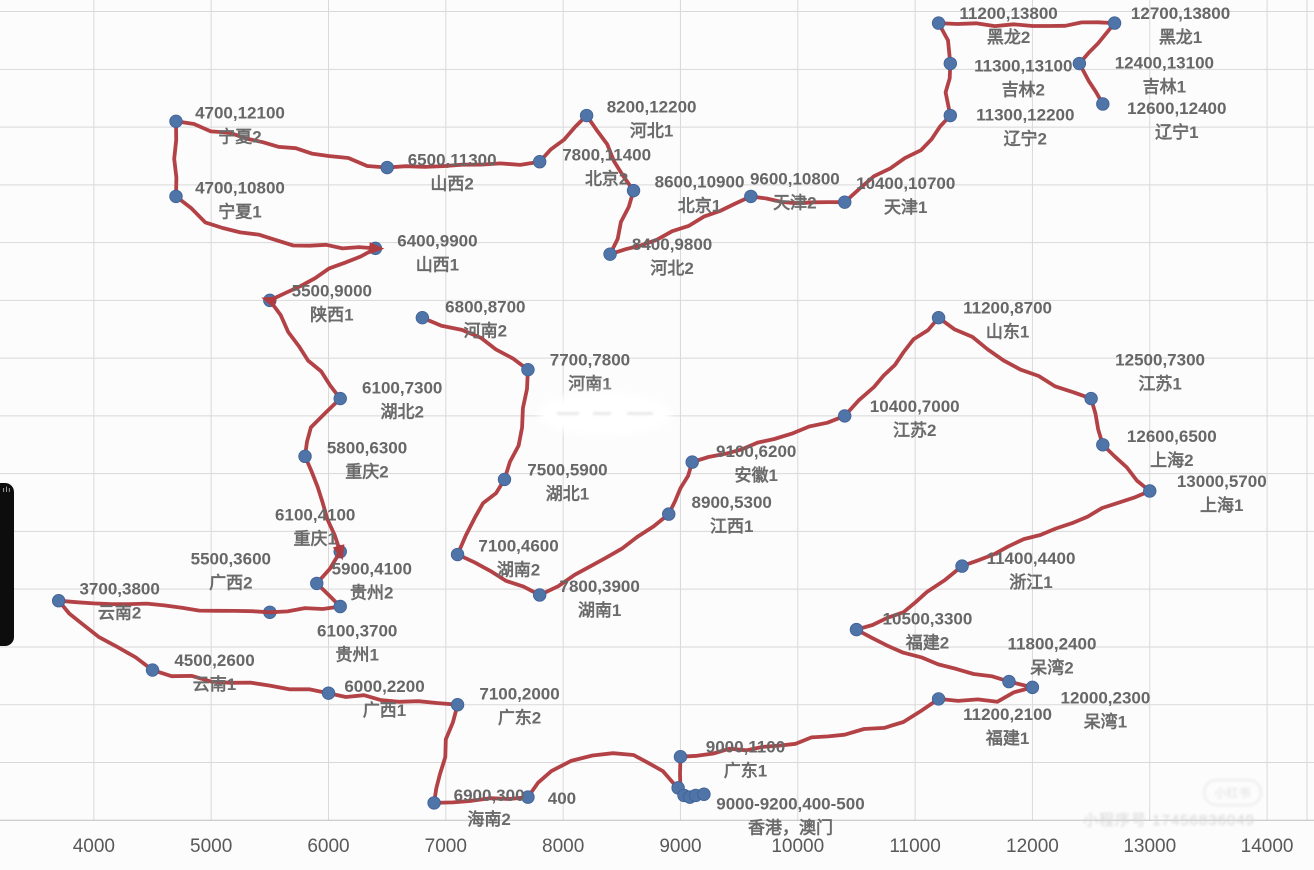 The image size is (1314, 870). Describe the element at coordinates (402, 388) in the screenshot. I see `data-point-value-label: 6100,7300` at that location.